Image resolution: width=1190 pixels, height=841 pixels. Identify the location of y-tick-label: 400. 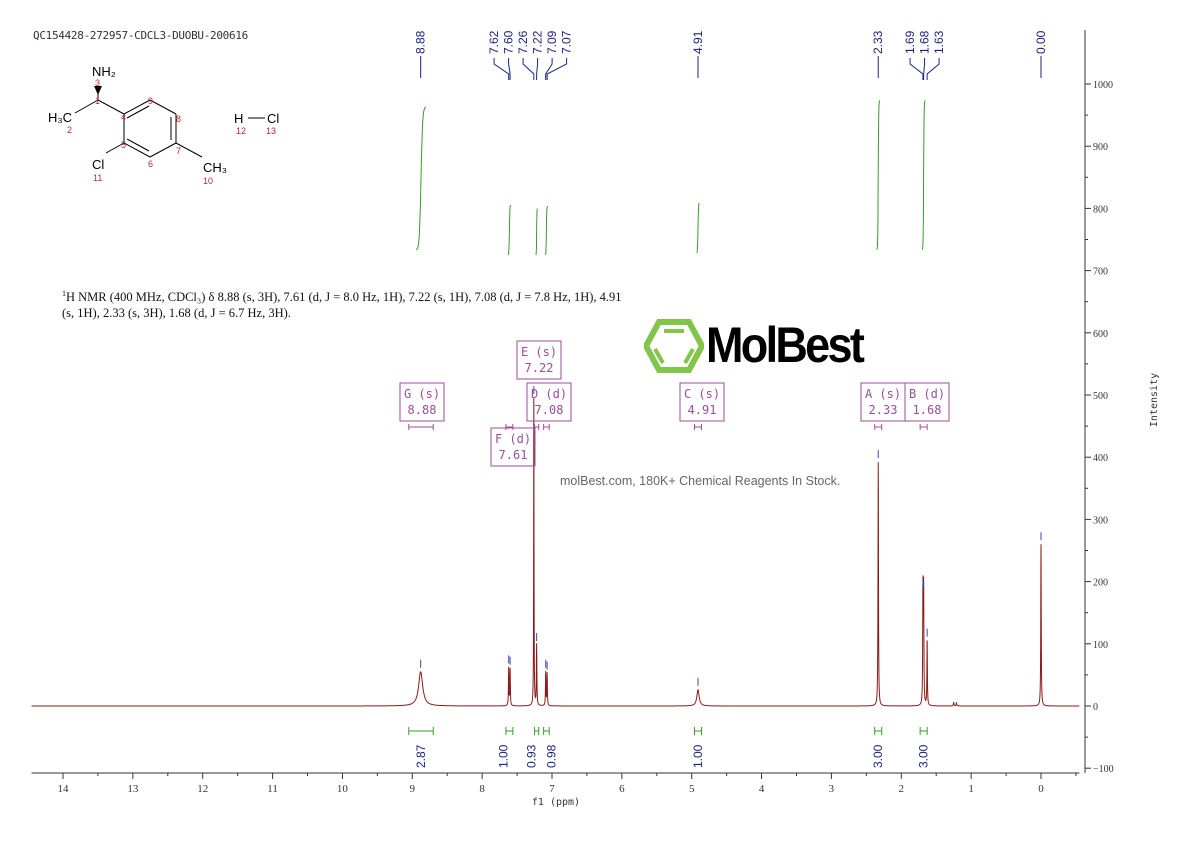
(1100, 458).